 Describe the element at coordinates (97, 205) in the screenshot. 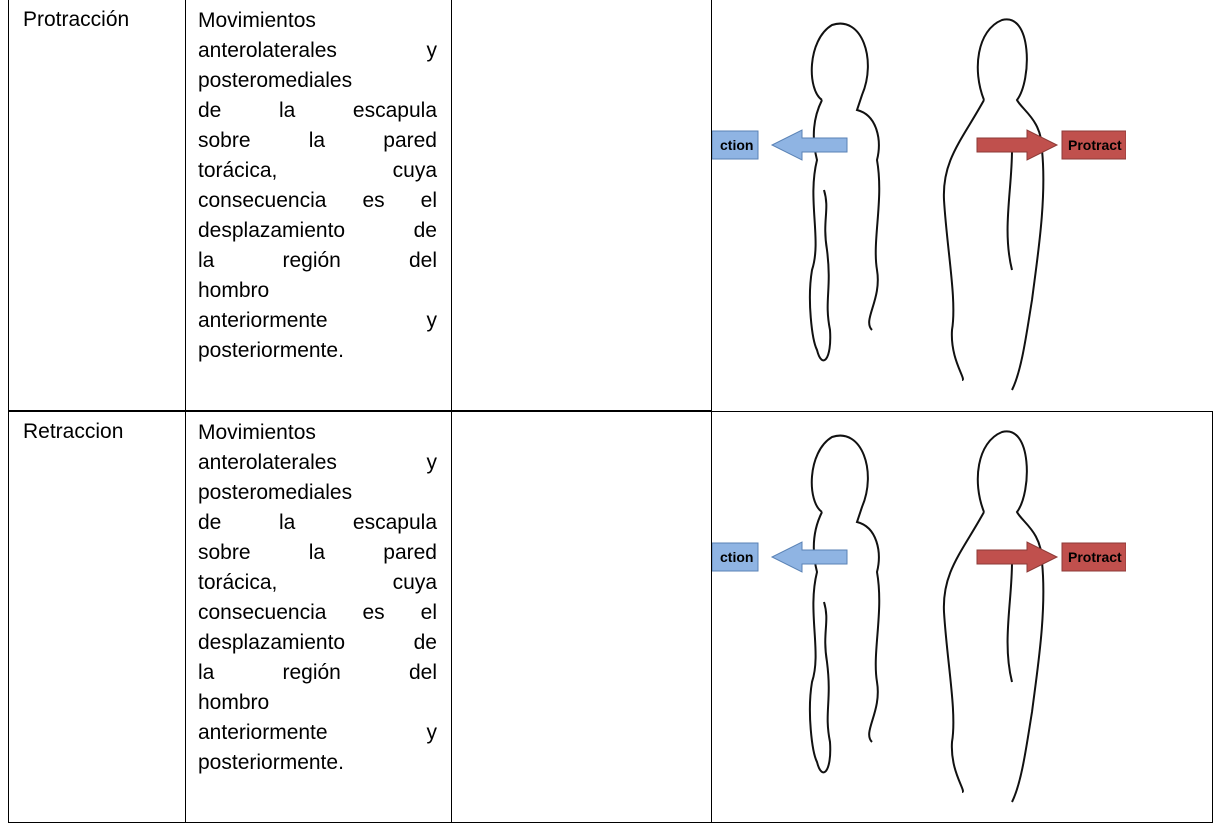

I see `term-cell: Protracción` at that location.